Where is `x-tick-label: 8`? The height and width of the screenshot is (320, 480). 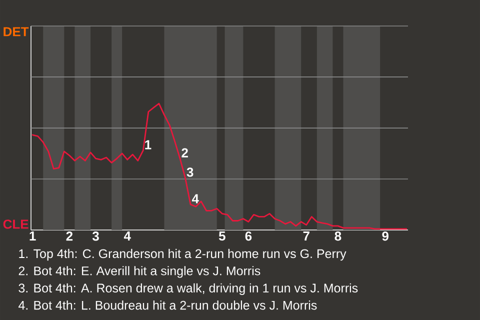
x-tick-label: 8 is located at coordinates (338, 236).